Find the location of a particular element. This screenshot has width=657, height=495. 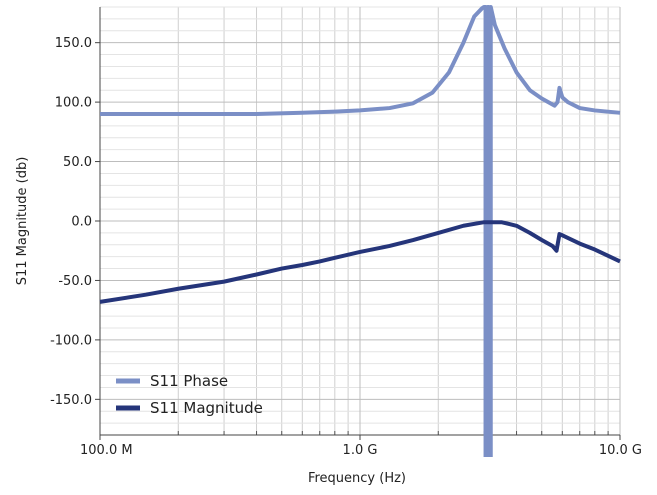

y-tick-label: -150.0 is located at coordinates (71, 400).